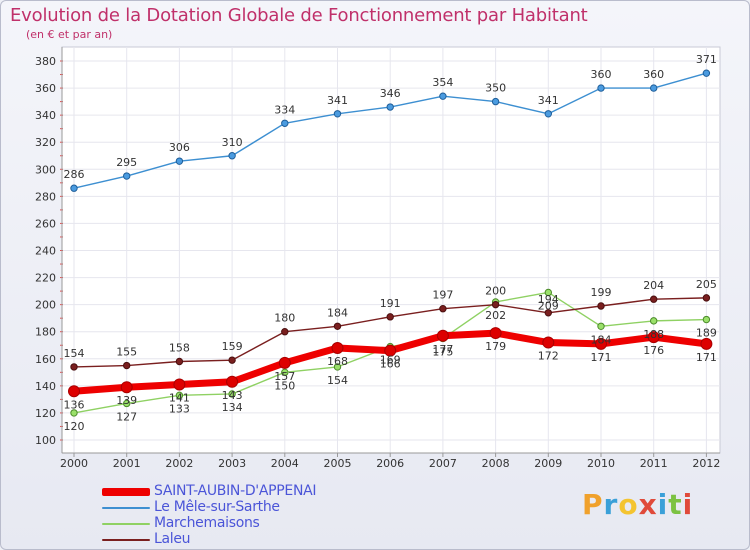 The image size is (750, 550). I want to click on data-label: 310, so click(232, 142).